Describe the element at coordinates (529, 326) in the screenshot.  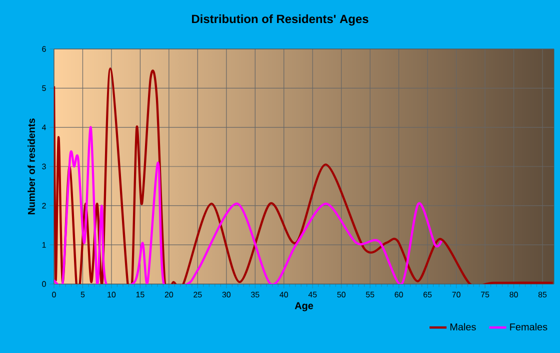
I see `legend-label: Females` at that location.